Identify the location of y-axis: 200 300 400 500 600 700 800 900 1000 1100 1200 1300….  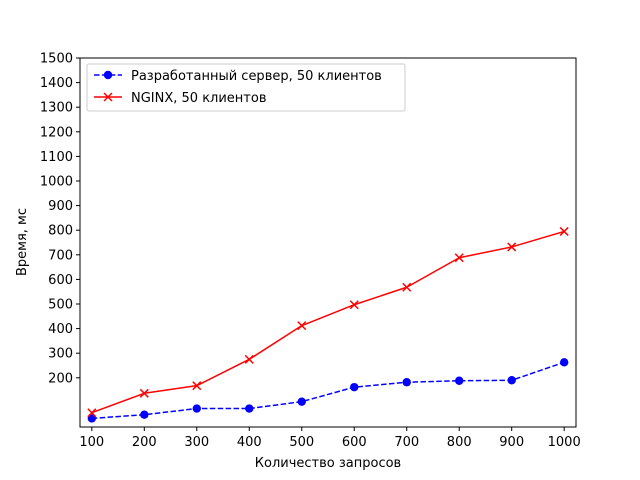
(60, 219).